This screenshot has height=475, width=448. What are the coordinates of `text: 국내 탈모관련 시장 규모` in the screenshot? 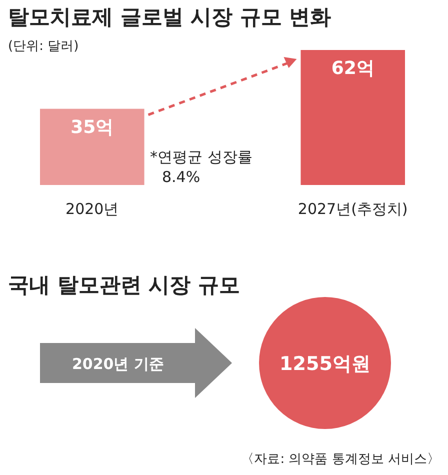 It's located at (124, 285).